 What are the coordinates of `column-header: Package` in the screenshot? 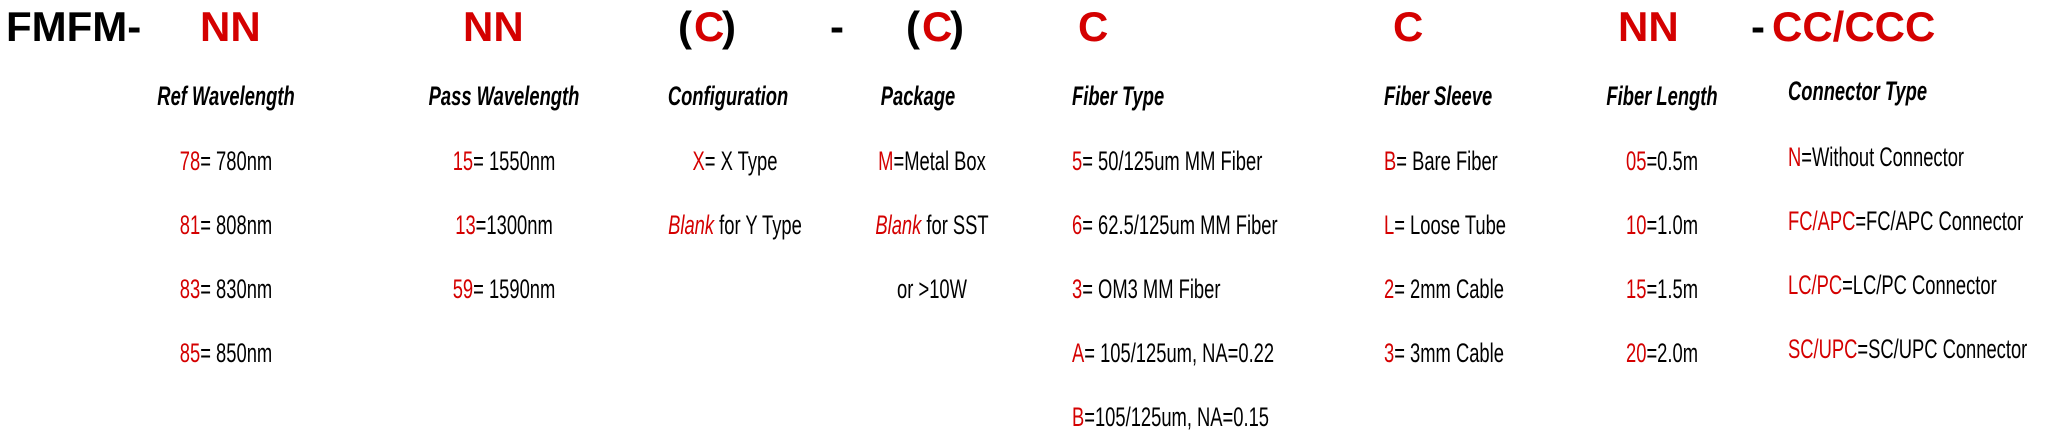 It's located at (918, 96).